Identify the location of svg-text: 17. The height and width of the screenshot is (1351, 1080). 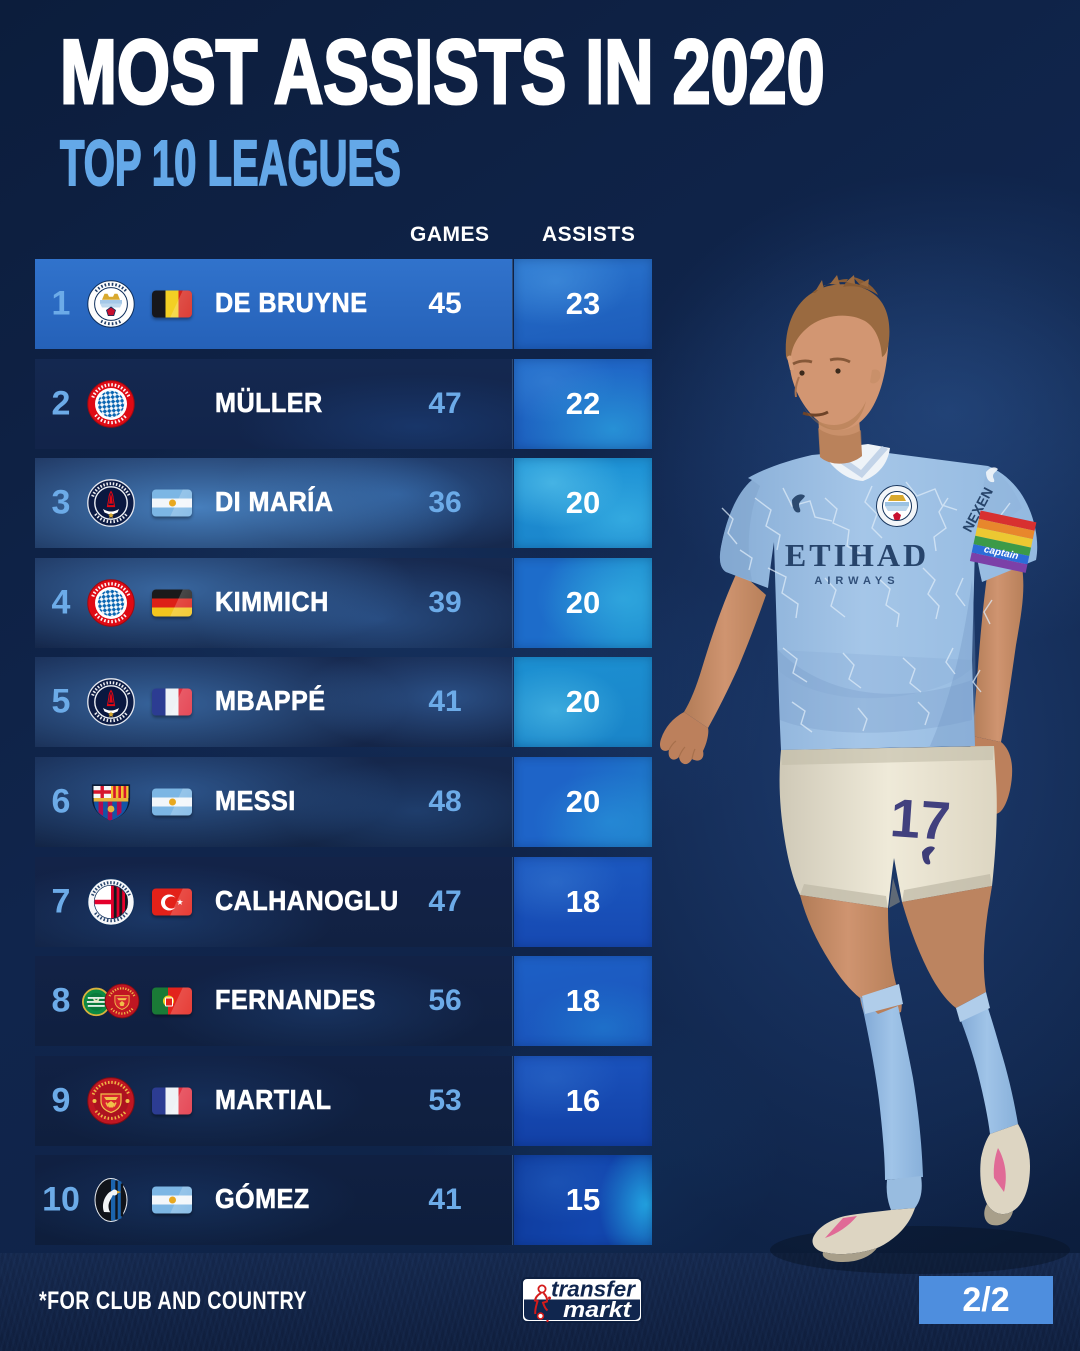
(920, 820).